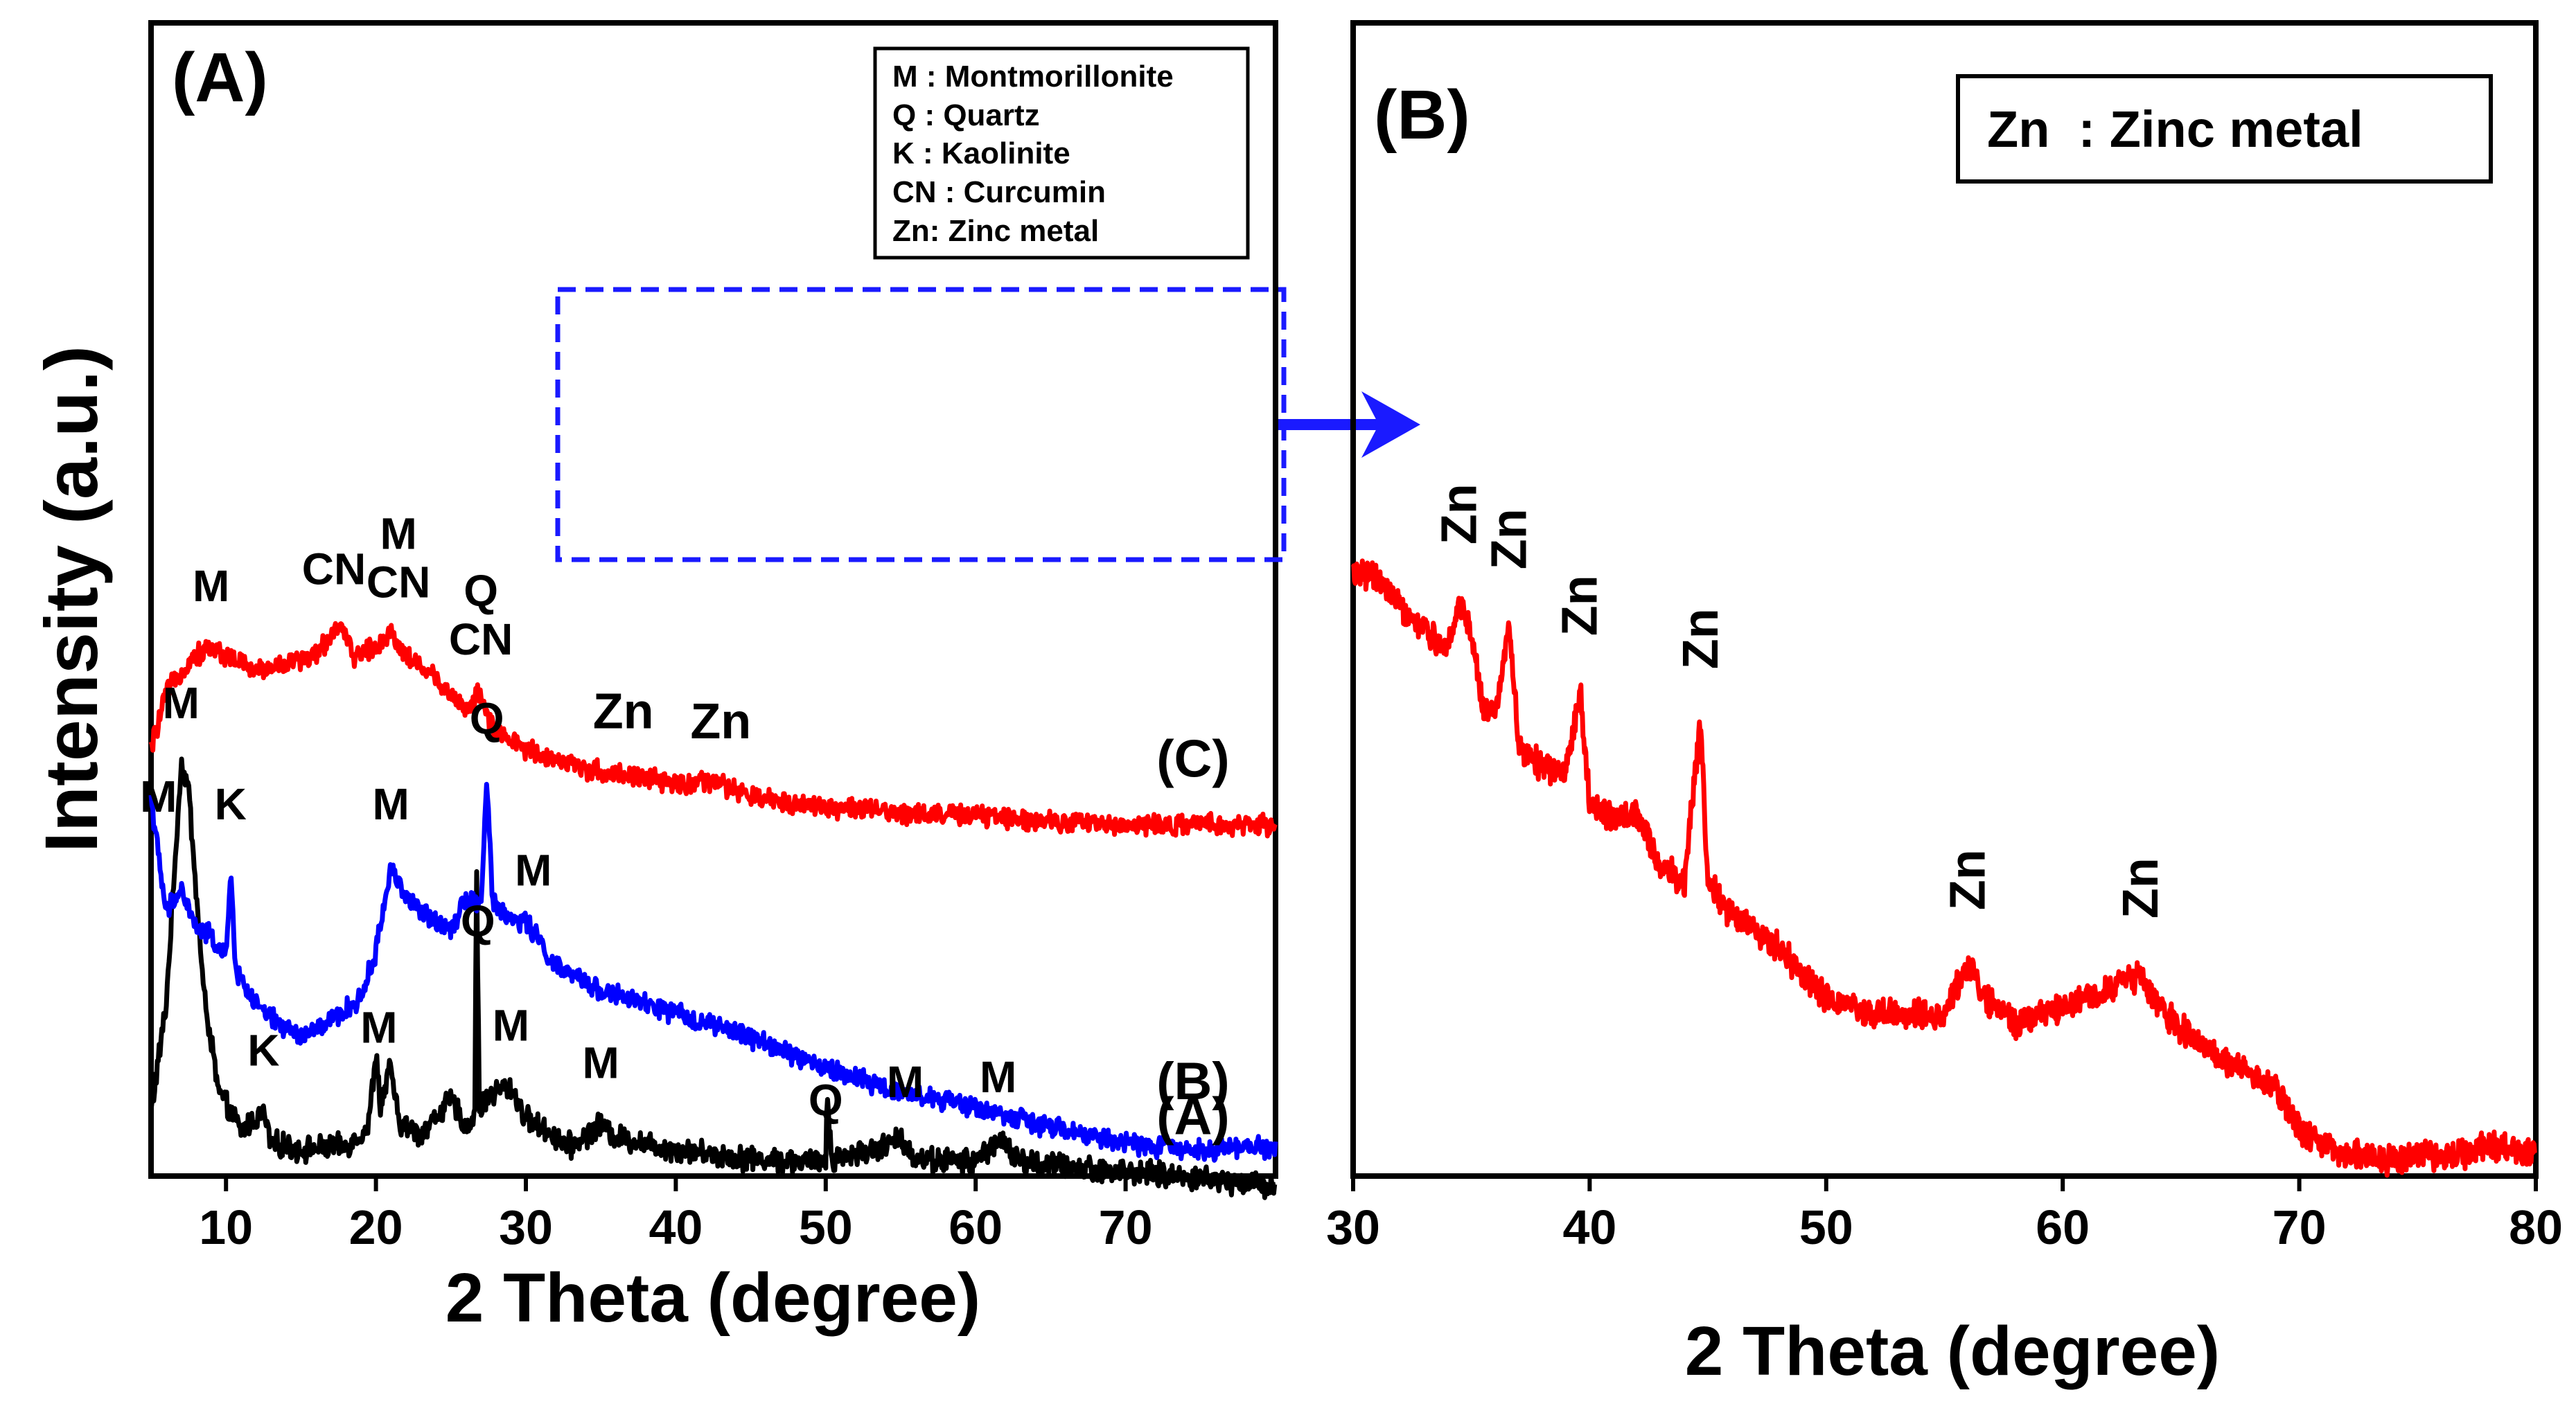 The width and height of the screenshot is (2576, 1406). I want to click on trace-label: (B), so click(1193, 1081).